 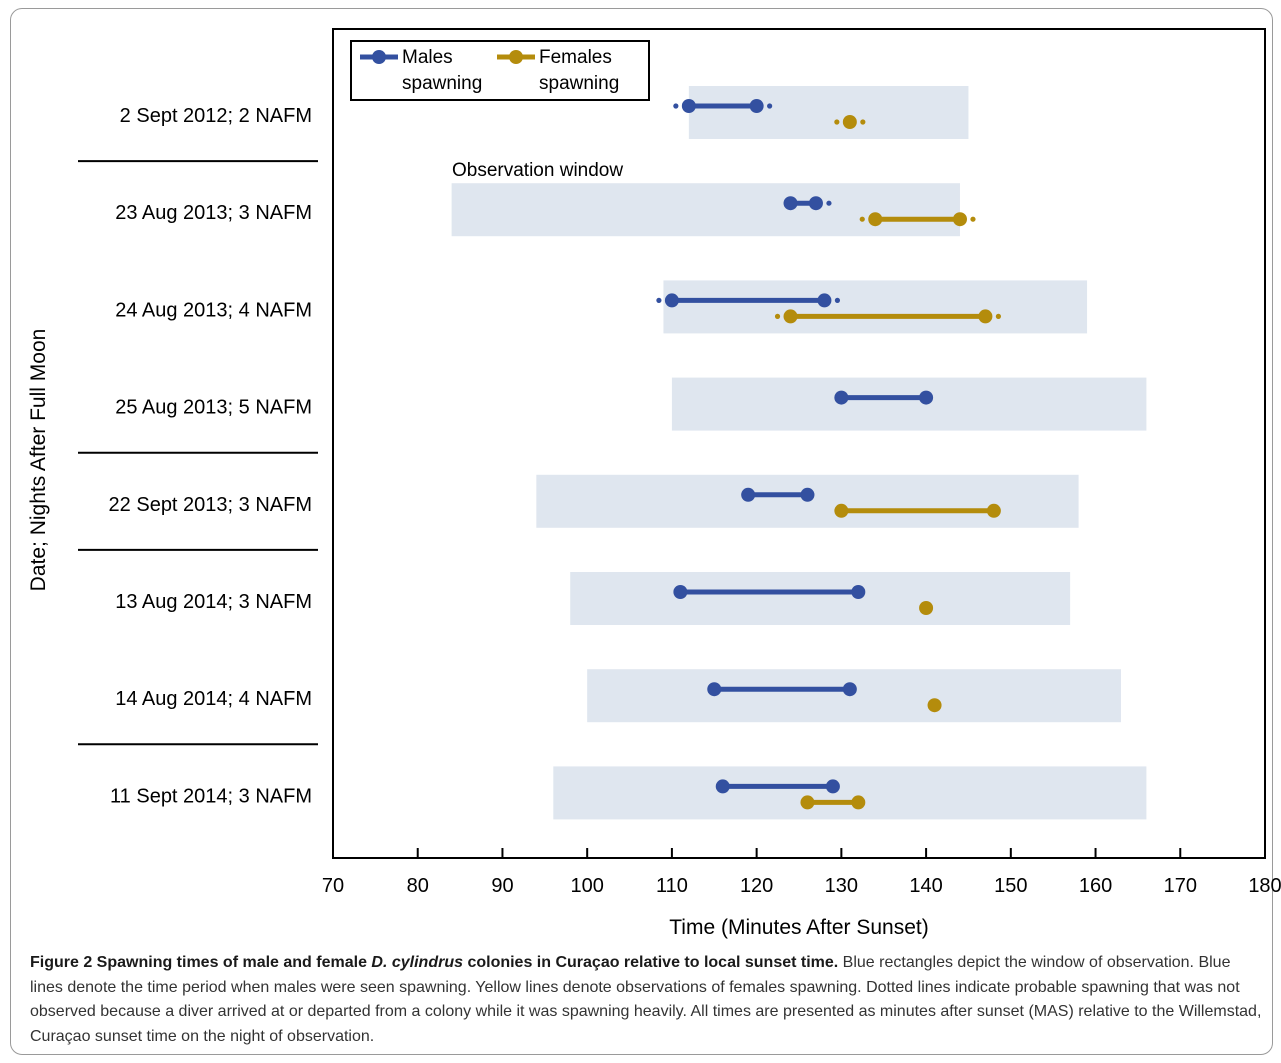 I want to click on x-tick-label: 80, so click(x=418, y=886).